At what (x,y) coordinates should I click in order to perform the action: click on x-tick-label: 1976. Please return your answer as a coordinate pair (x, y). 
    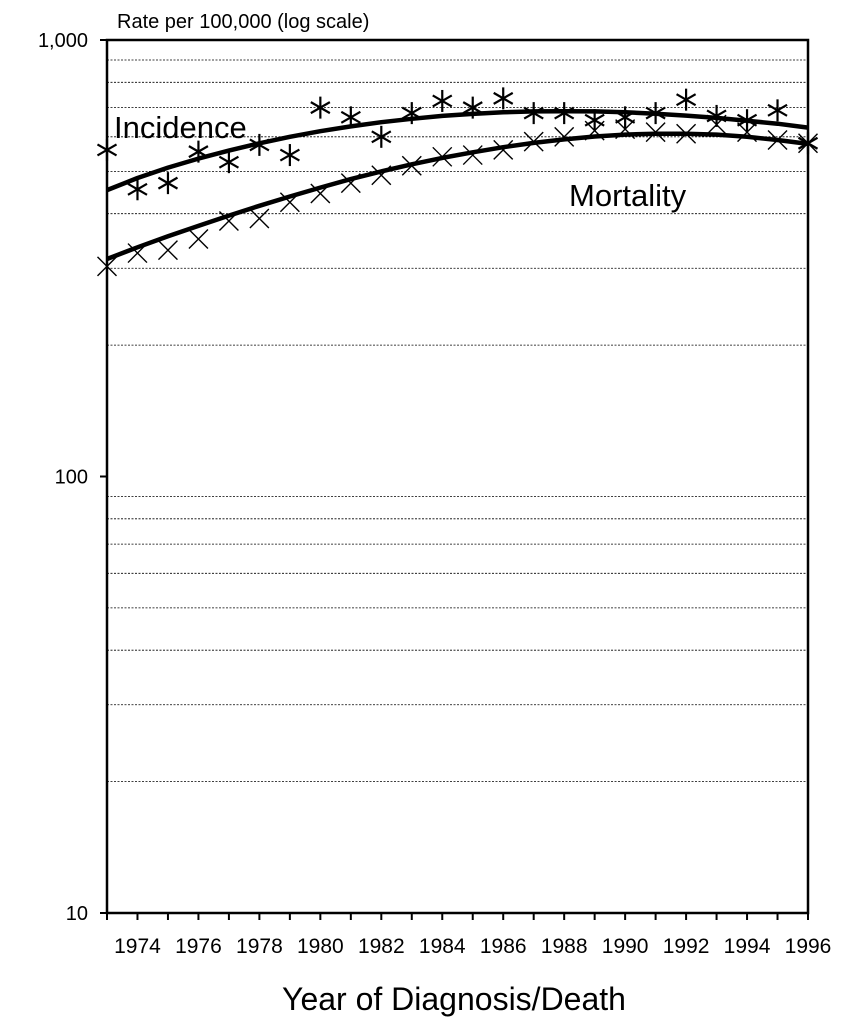
    Looking at the image, I should click on (198, 946).